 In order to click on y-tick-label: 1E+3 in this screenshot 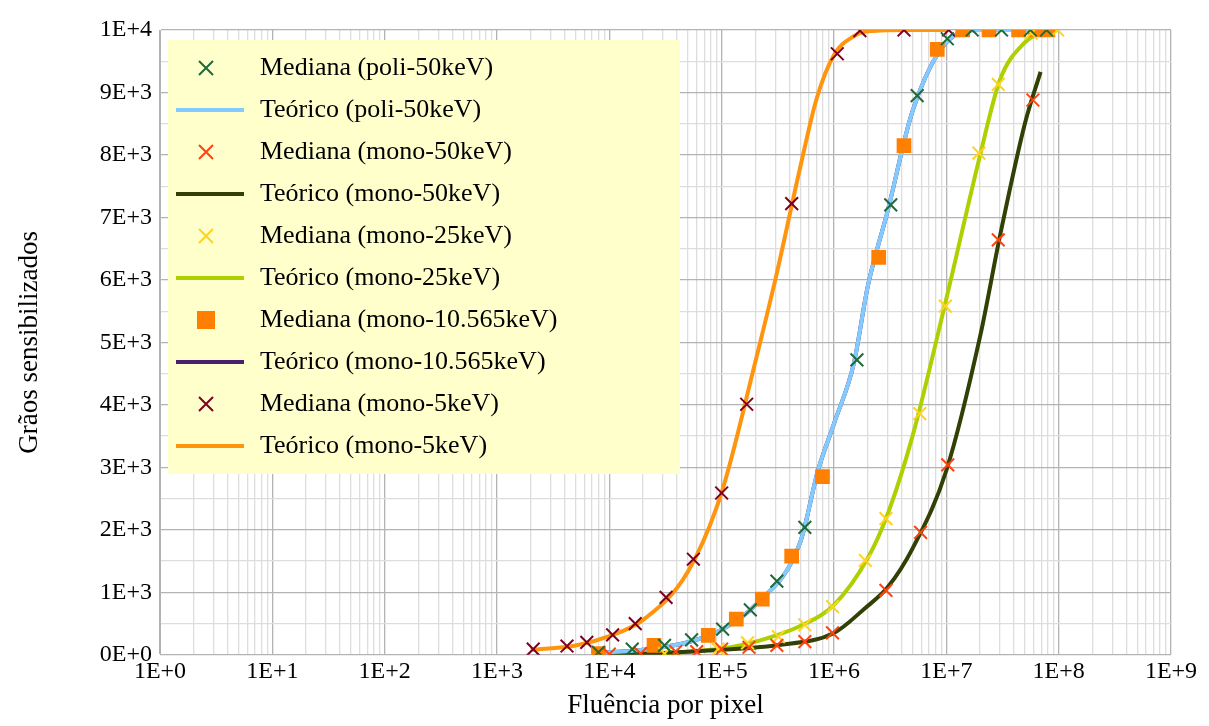, I will do `click(125, 590)`.